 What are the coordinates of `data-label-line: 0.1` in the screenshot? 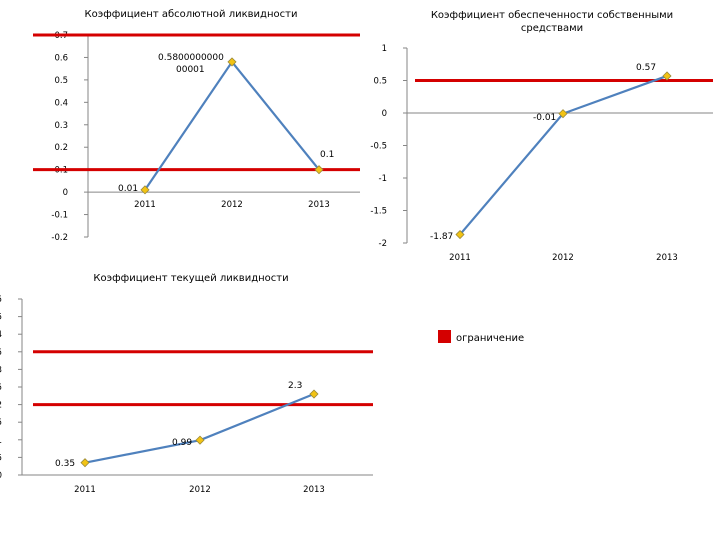 It's located at (327, 155).